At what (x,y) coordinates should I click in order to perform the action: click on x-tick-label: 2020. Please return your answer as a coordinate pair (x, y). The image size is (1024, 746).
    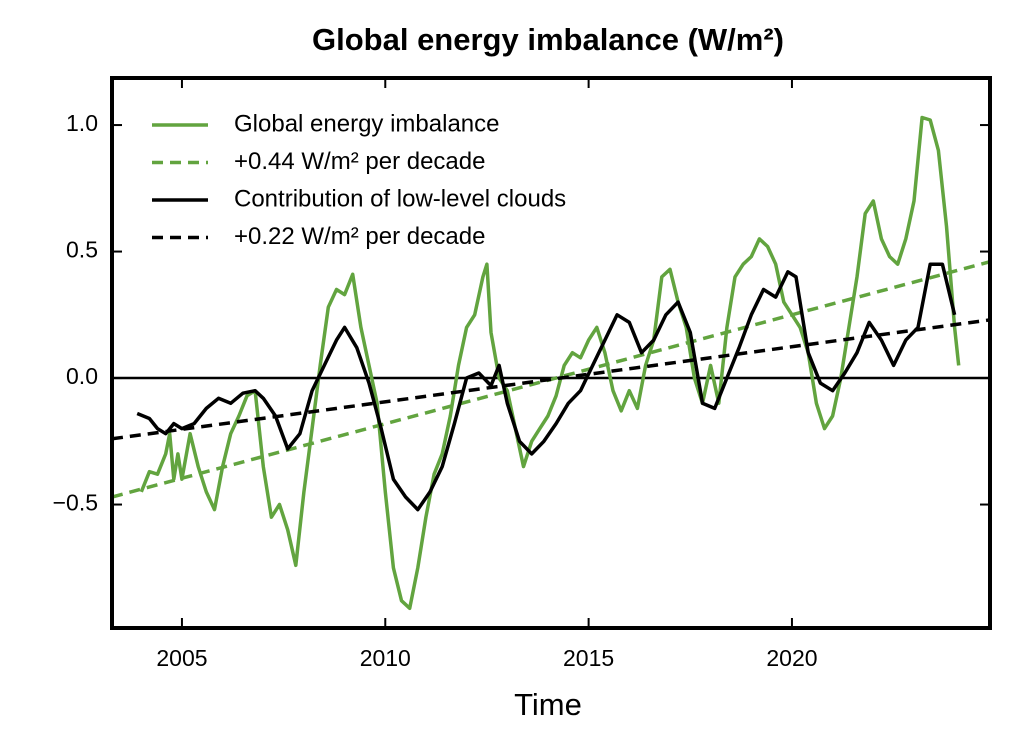
    Looking at the image, I should click on (791, 658).